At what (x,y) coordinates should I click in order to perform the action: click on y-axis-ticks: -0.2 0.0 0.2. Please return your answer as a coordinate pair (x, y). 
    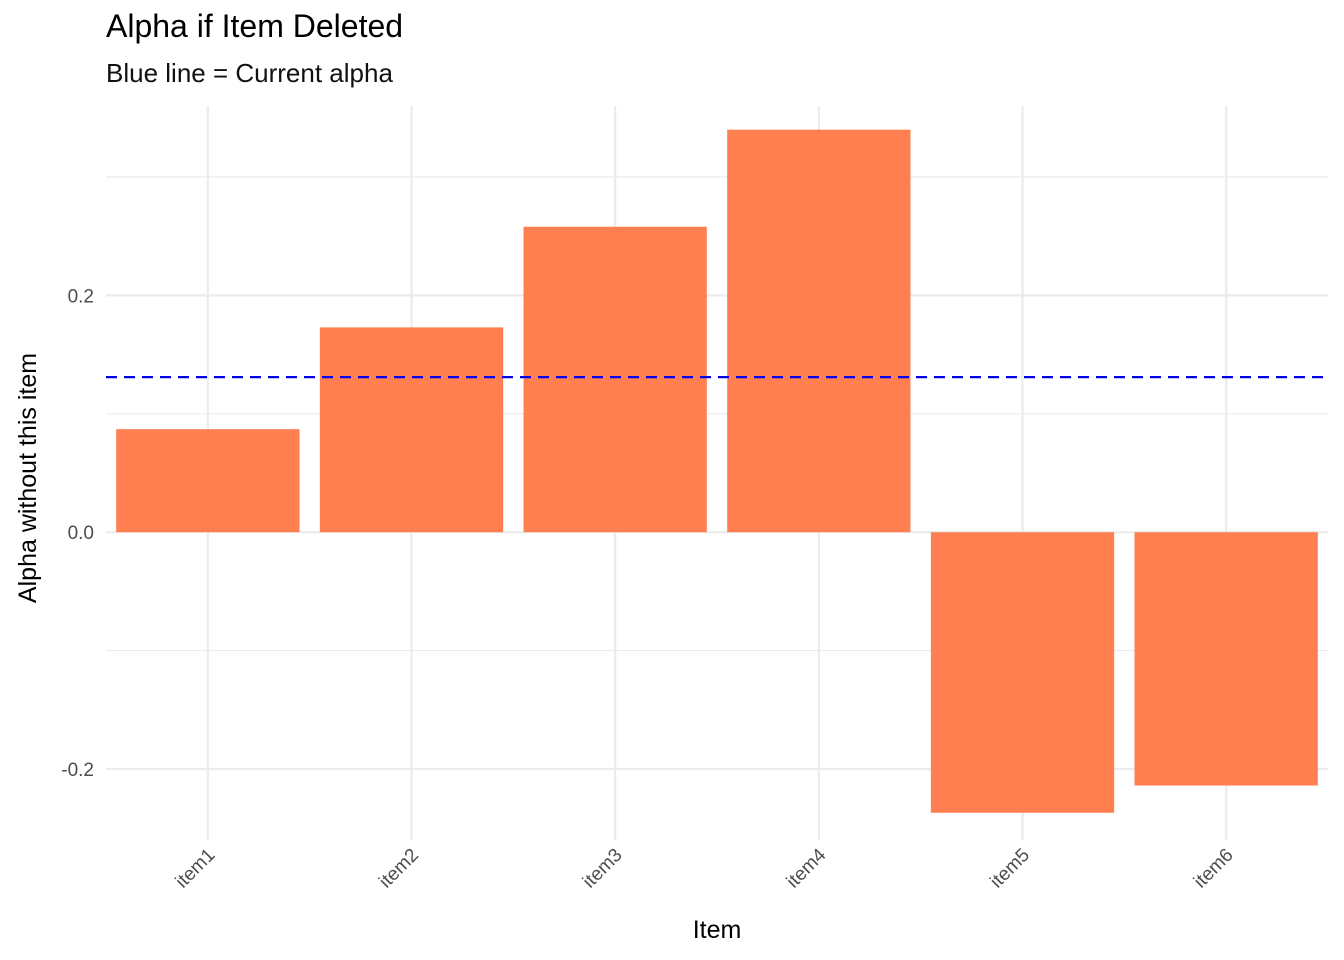
    Looking at the image, I should click on (77, 533).